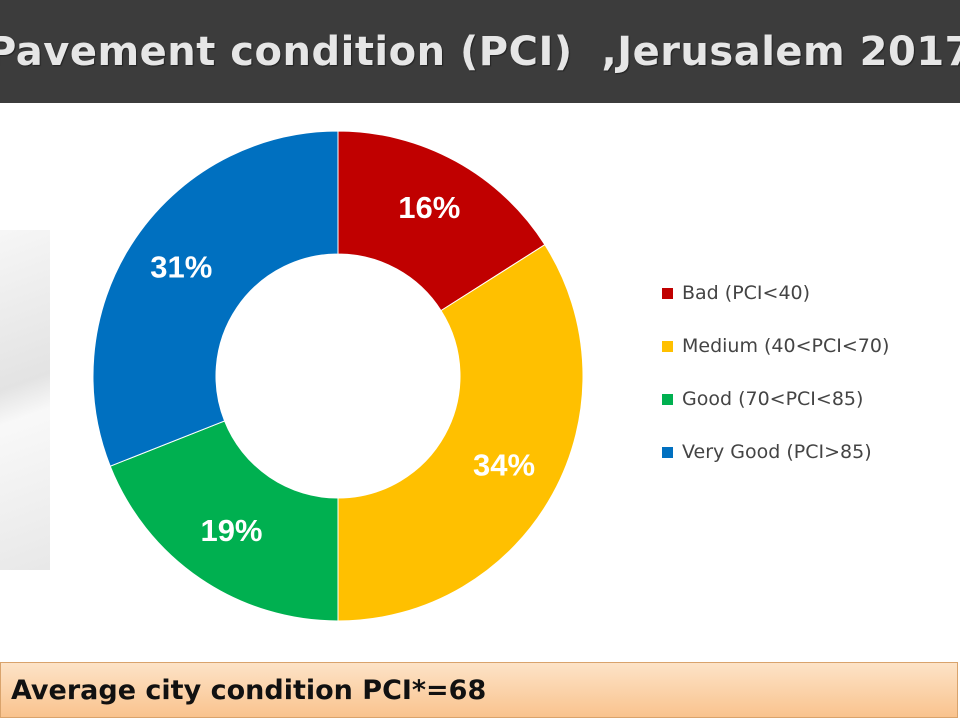 This screenshot has width=960, height=720. Describe the element at coordinates (181, 267) in the screenshot. I see `data-label-very-good: 31%` at that location.